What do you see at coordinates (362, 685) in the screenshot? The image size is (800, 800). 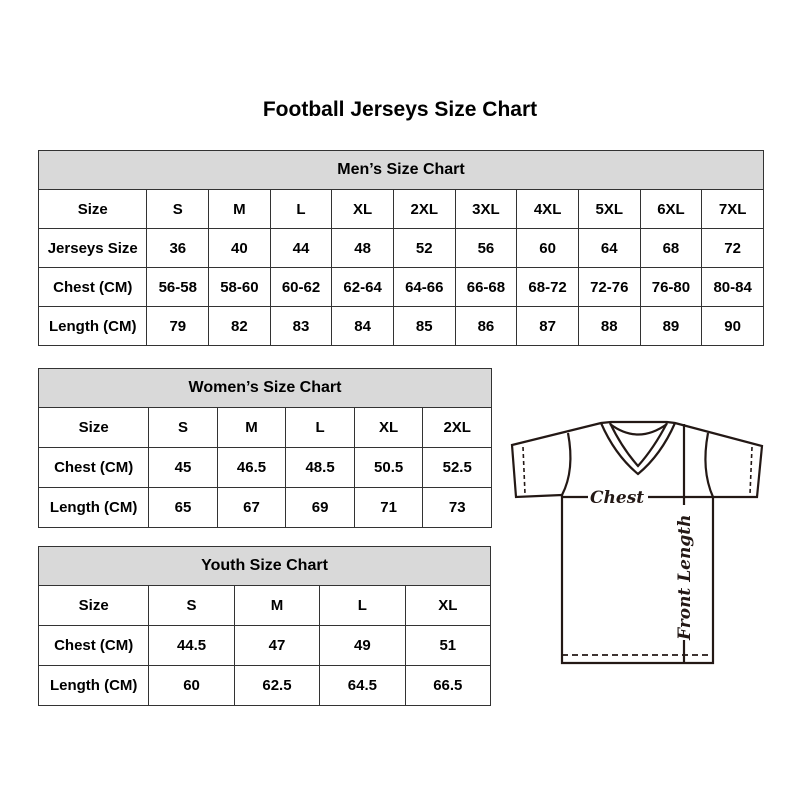 I see `table-cell: 64.5` at bounding box center [362, 685].